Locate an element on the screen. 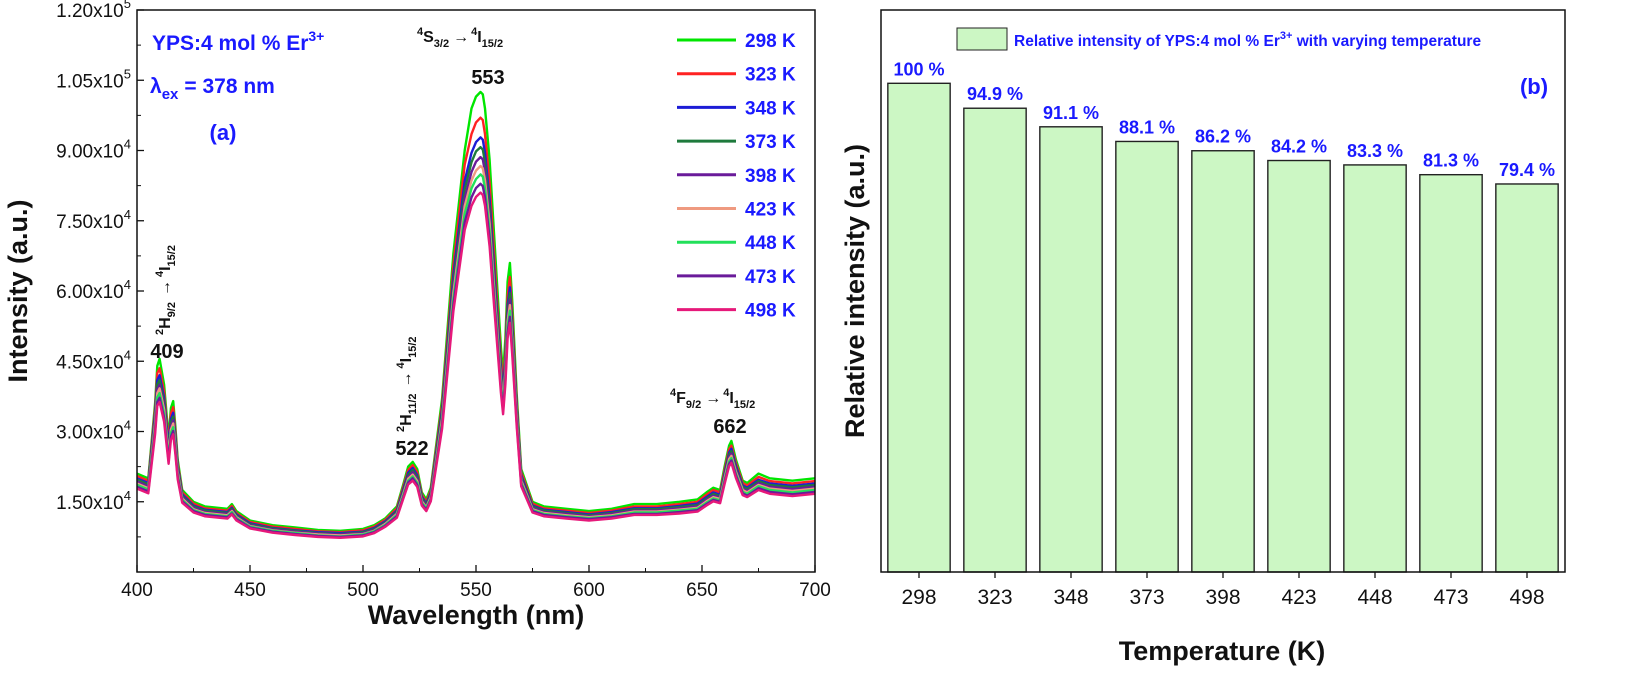  svg-text: 2H9/2→4I15/2 is located at coordinates (166, 290).